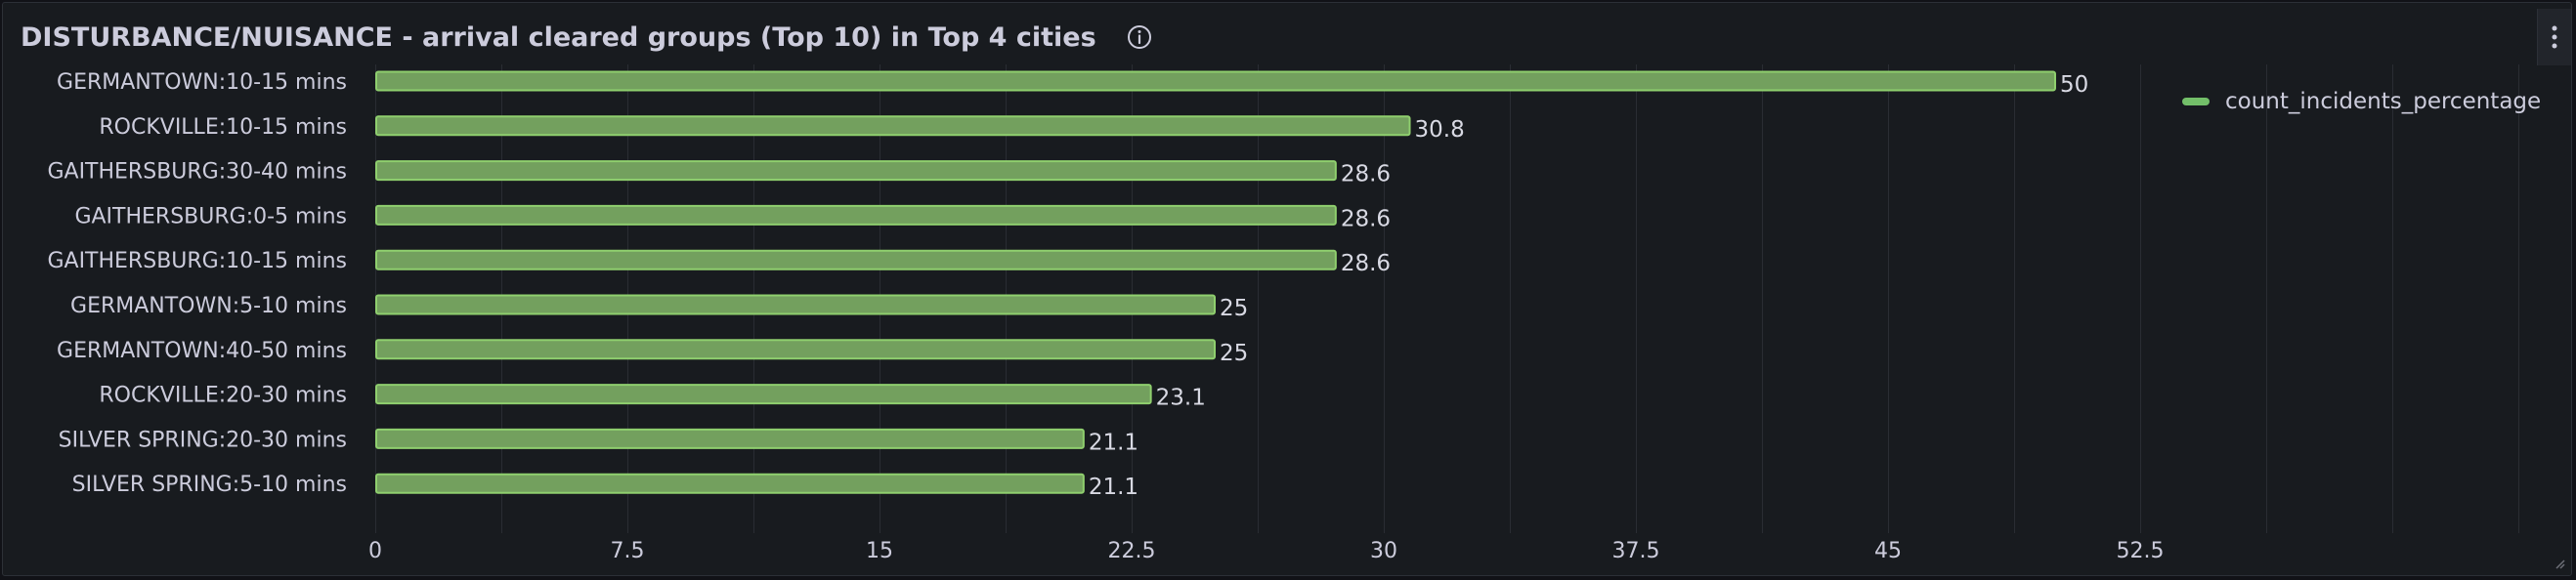 The height and width of the screenshot is (580, 2576). I want to click on value-label-8: 21.1, so click(1113, 442).